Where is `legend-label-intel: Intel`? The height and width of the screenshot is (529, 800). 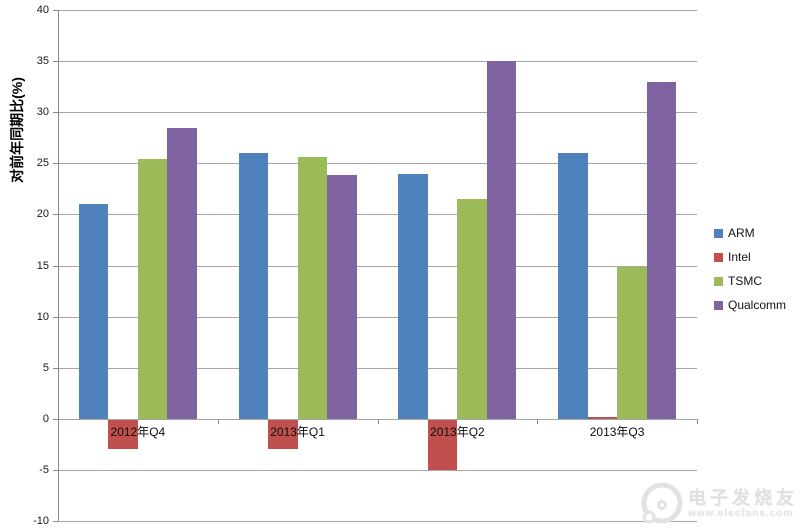 legend-label-intel: Intel is located at coordinates (739, 257).